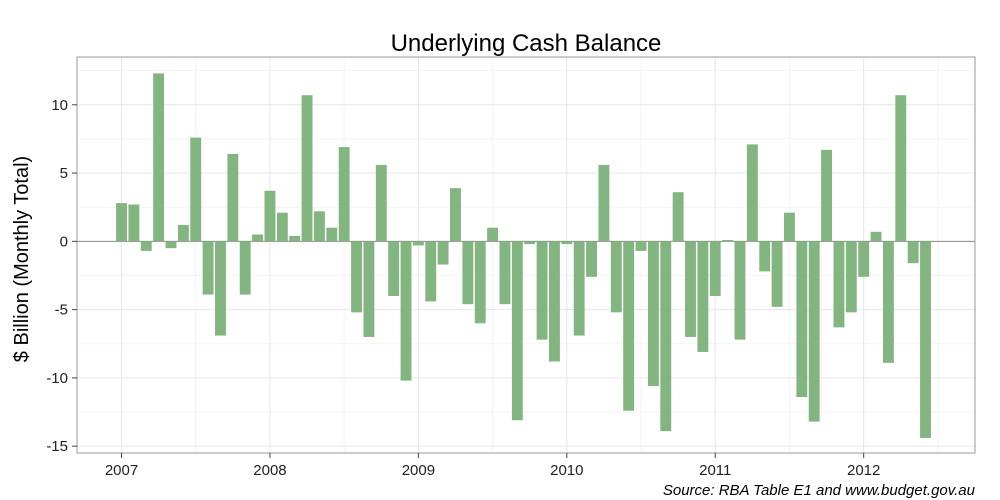  I want to click on x-tick-label: 2012, so click(863, 470).